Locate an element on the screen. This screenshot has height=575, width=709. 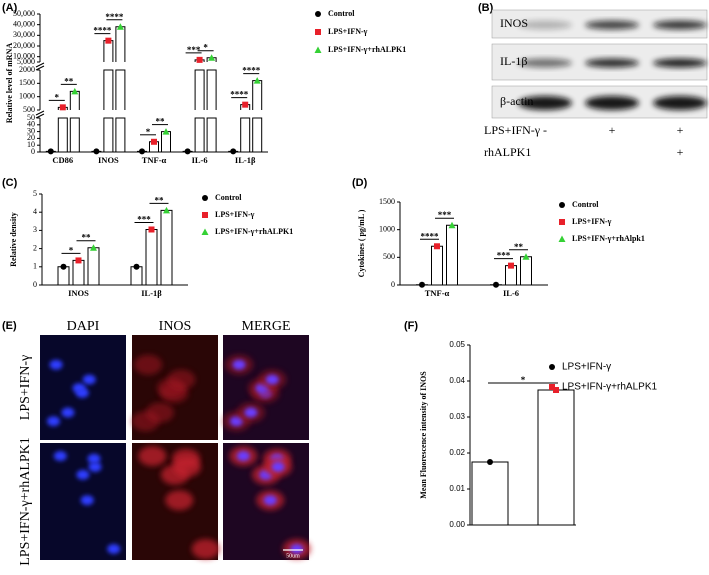
y-tick-label: 50,000 is located at coordinates (24, 13).